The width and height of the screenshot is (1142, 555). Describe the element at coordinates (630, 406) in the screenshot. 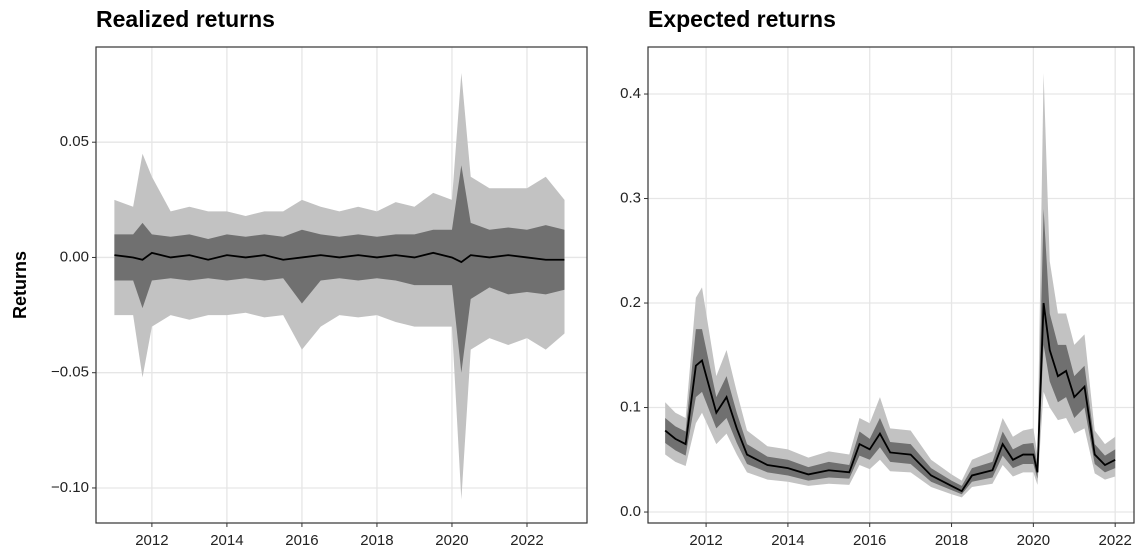

I see `y-tick-label: 0.1` at that location.